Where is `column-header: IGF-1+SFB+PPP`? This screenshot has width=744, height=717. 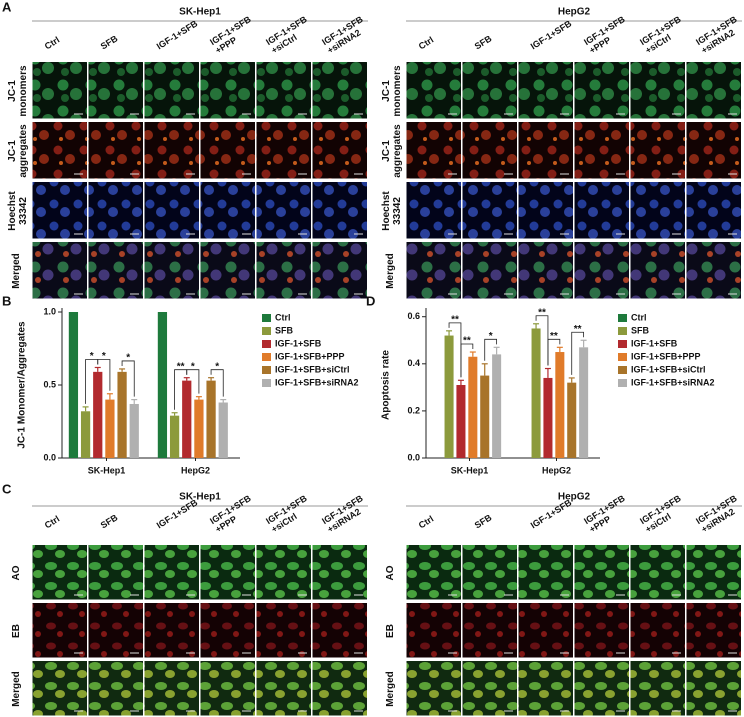 column-header: IGF-1+SFB+PPP is located at coordinates (607, 35).